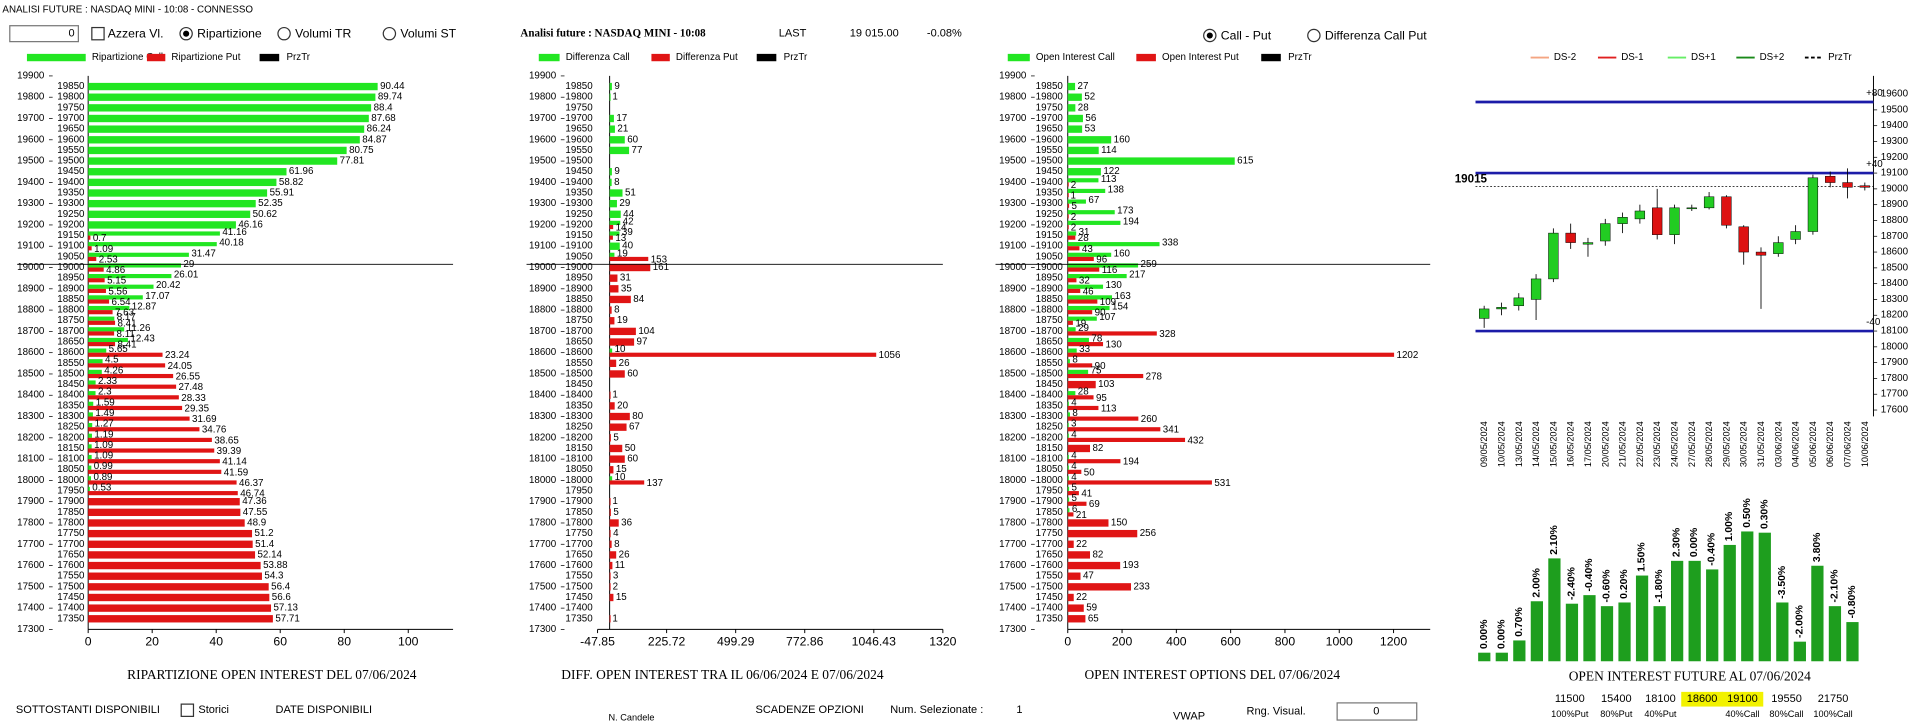 The image size is (1920, 722). I want to click on strike-label: 17950, so click(579, 491).